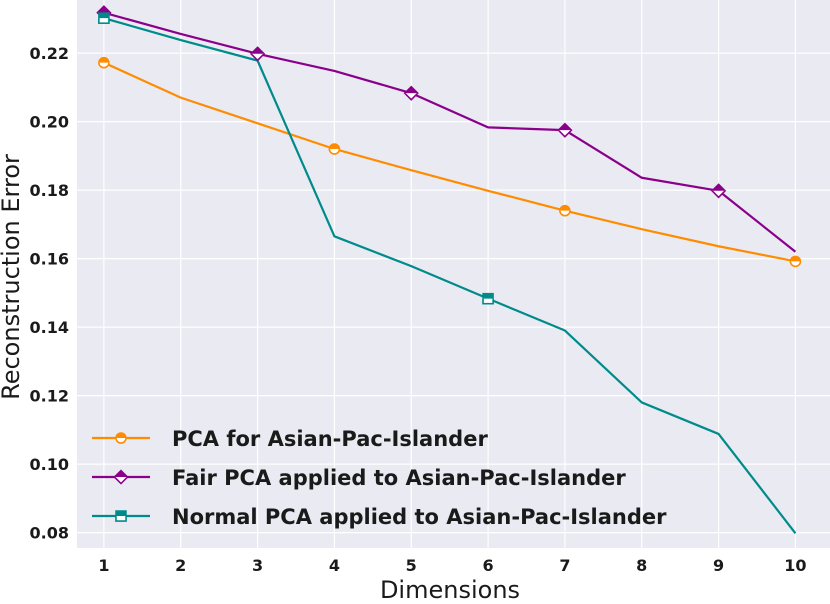 The image size is (830, 604). What do you see at coordinates (49, 259) in the screenshot?
I see `y-tick-label: 0.16` at bounding box center [49, 259].